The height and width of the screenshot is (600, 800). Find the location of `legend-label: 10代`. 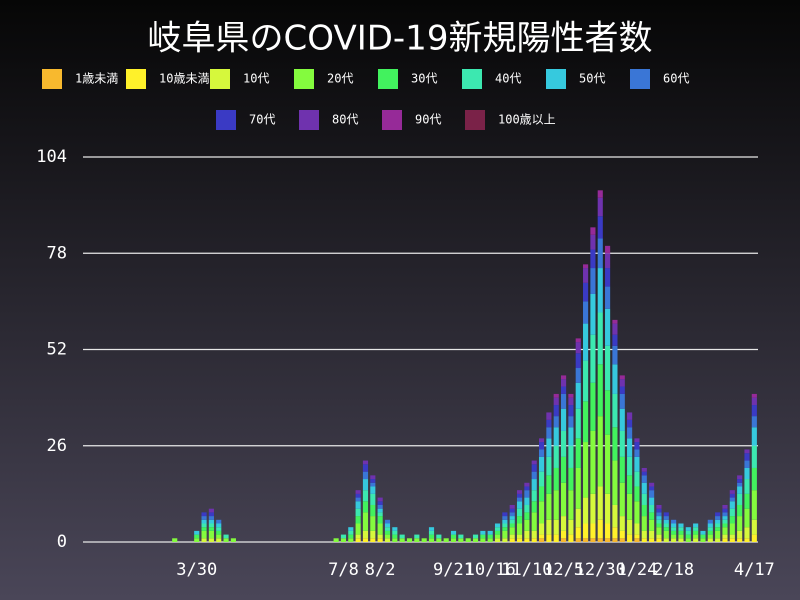

legend-label: 10代 is located at coordinates (256, 79).